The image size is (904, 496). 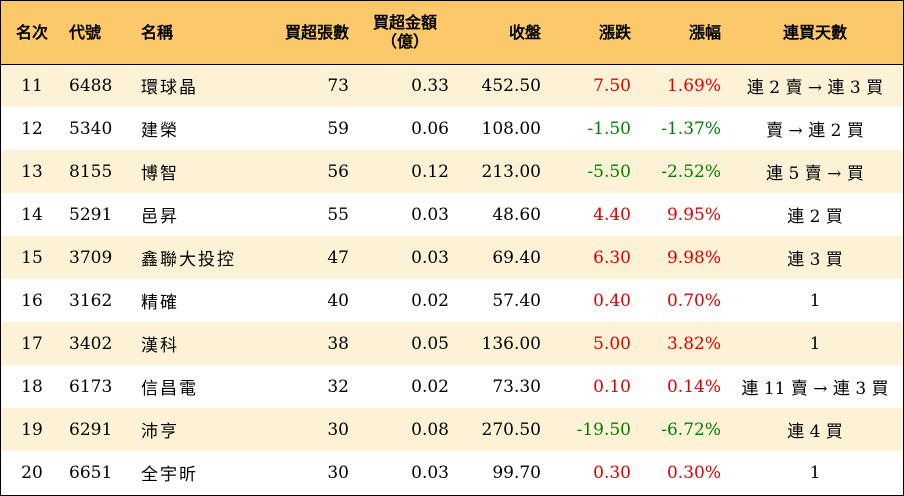 I want to click on cell-name: 博智, so click(x=160, y=174).